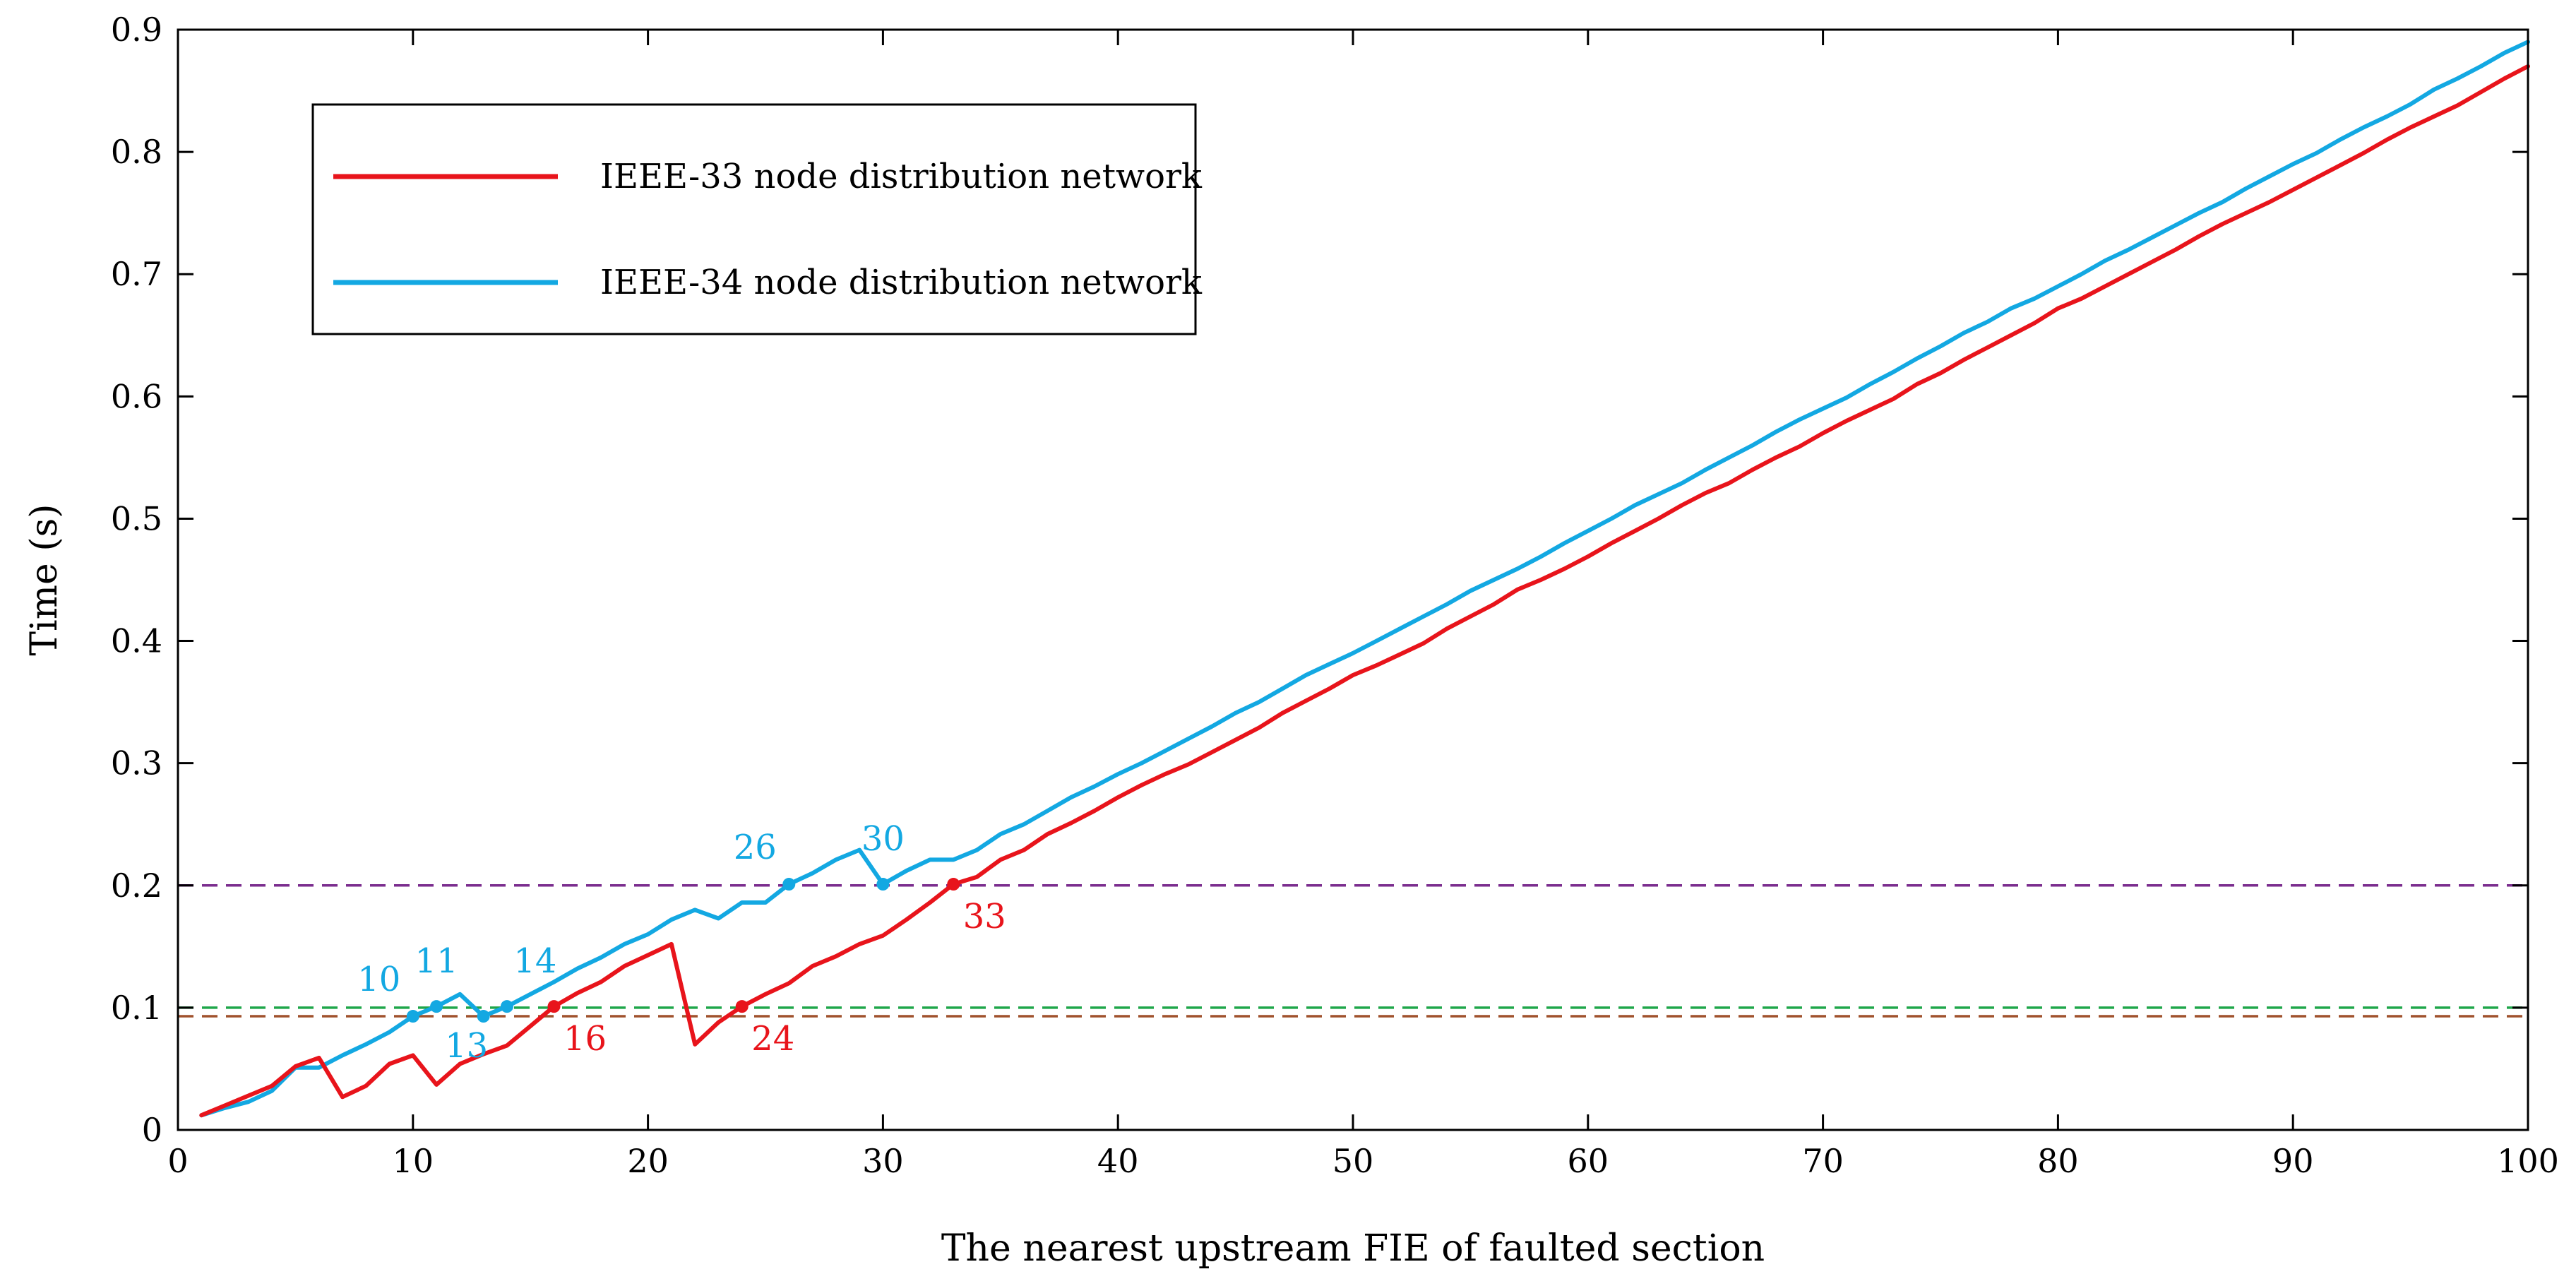 This screenshot has height=1286, width=2576. I want to click on reference-lines, so click(1353, 951).